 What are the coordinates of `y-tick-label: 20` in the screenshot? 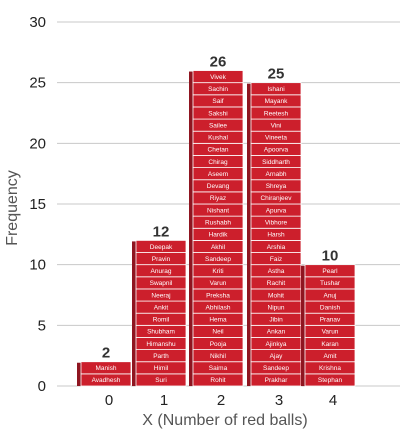 It's located at (37, 143).